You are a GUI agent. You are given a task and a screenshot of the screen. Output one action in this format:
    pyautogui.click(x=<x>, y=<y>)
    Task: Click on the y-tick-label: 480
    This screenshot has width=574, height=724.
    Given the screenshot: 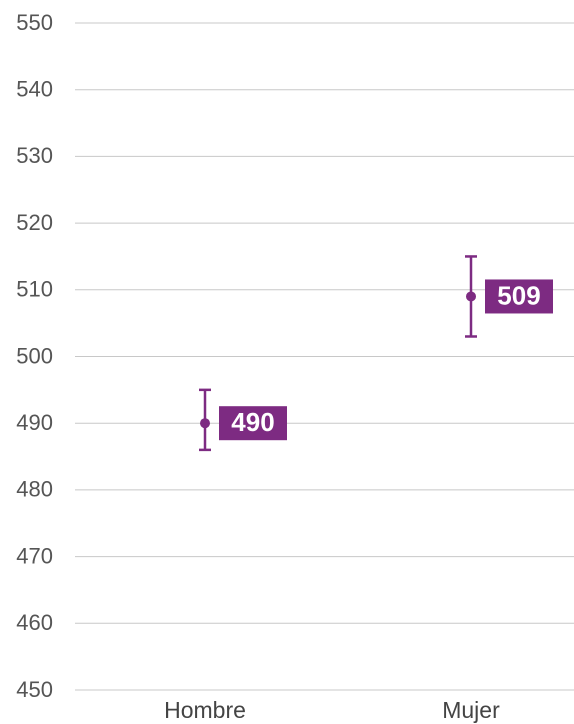 What is the action you would take?
    pyautogui.click(x=34, y=489)
    